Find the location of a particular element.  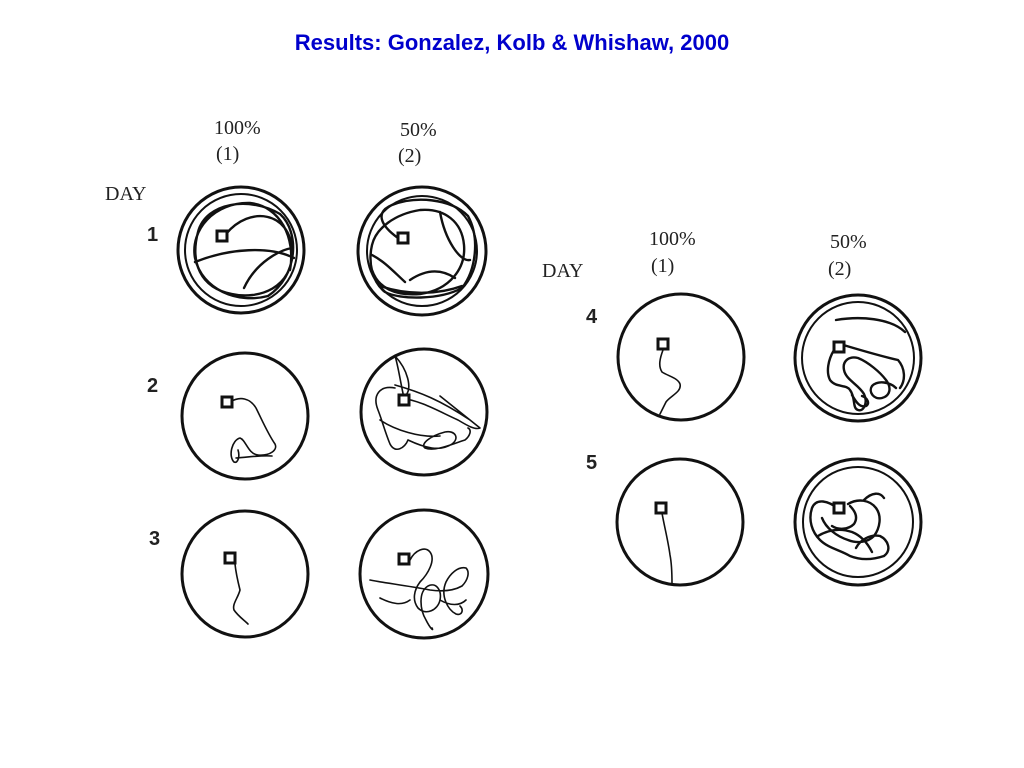

day-number: 3 is located at coordinates (154, 539).